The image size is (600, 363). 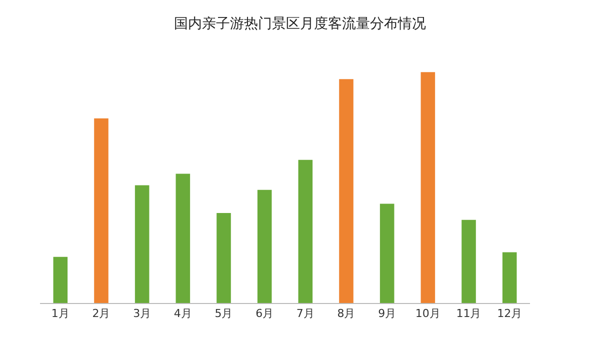 I want to click on x-tick-label: 5月, so click(x=223, y=313).